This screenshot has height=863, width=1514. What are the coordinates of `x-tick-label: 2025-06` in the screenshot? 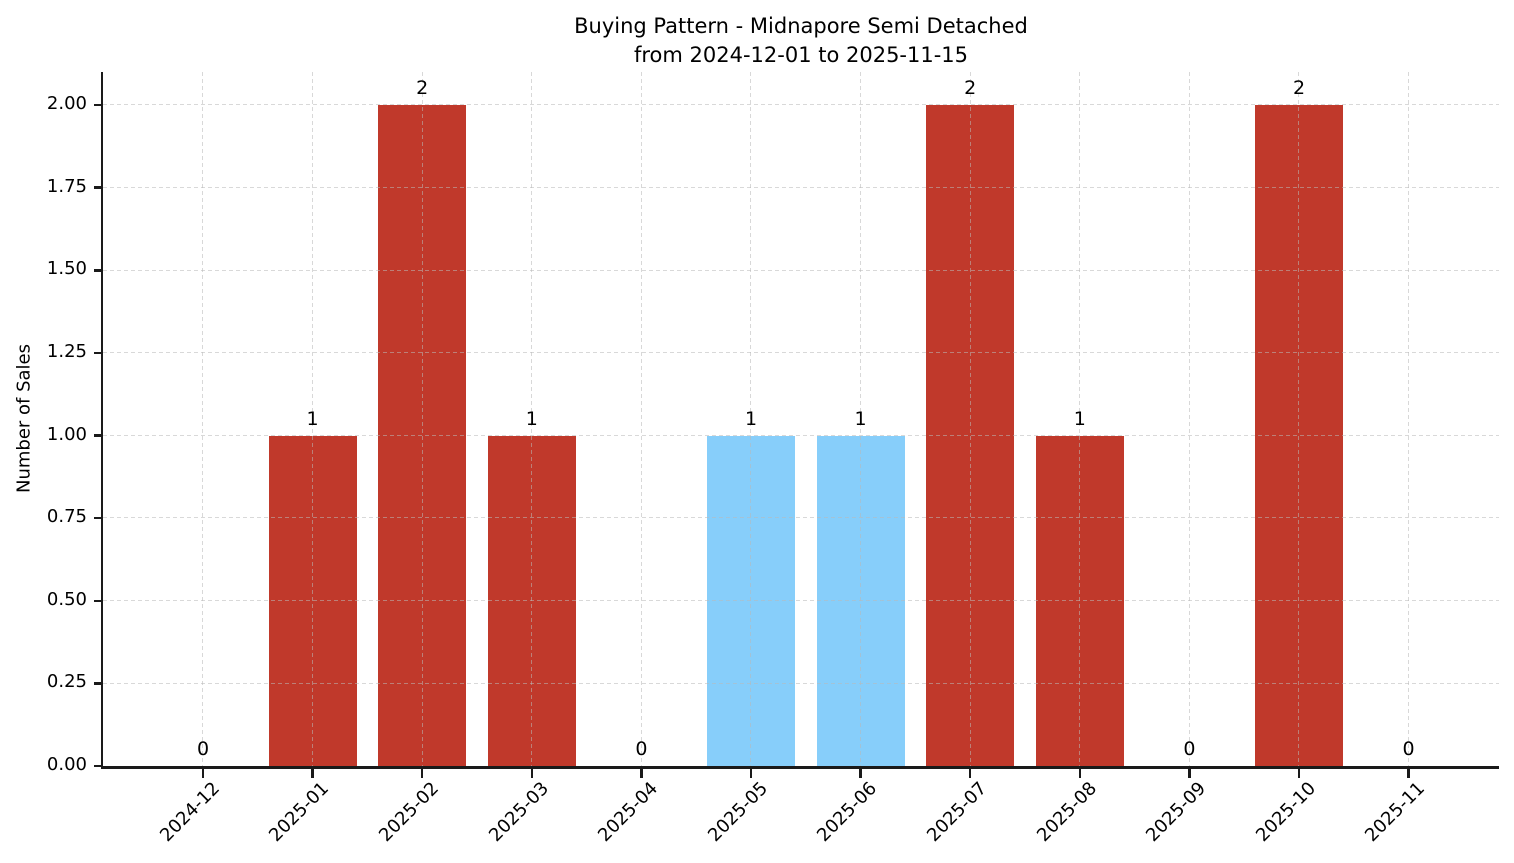 It's located at (847, 812).